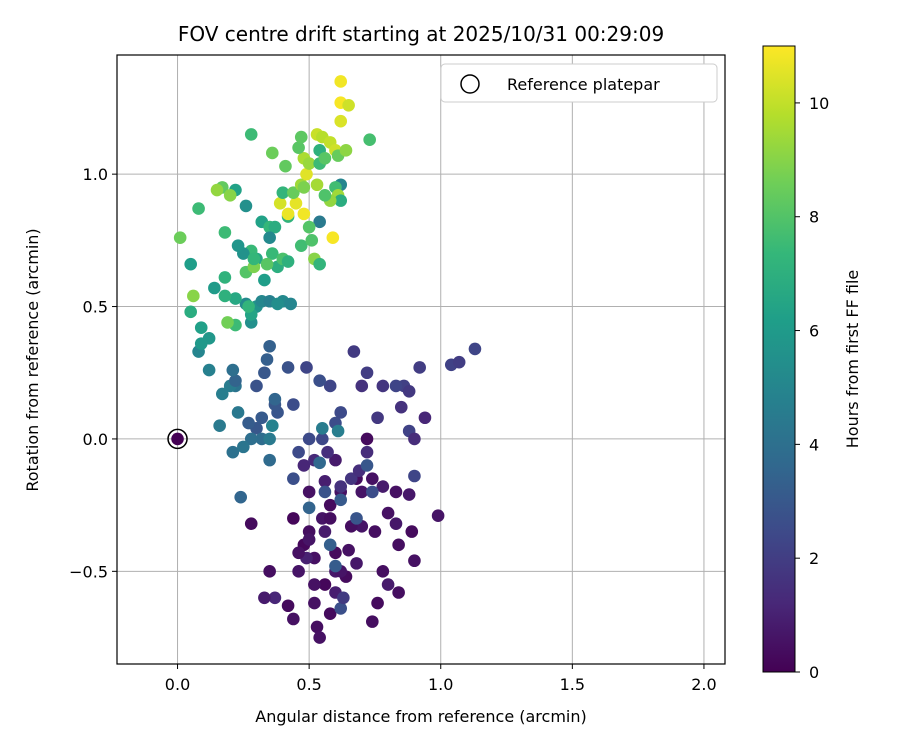 Image resolution: width=900 pixels, height=750 pixels. I want to click on colorbar-tick-label-1: 2, so click(814, 558).